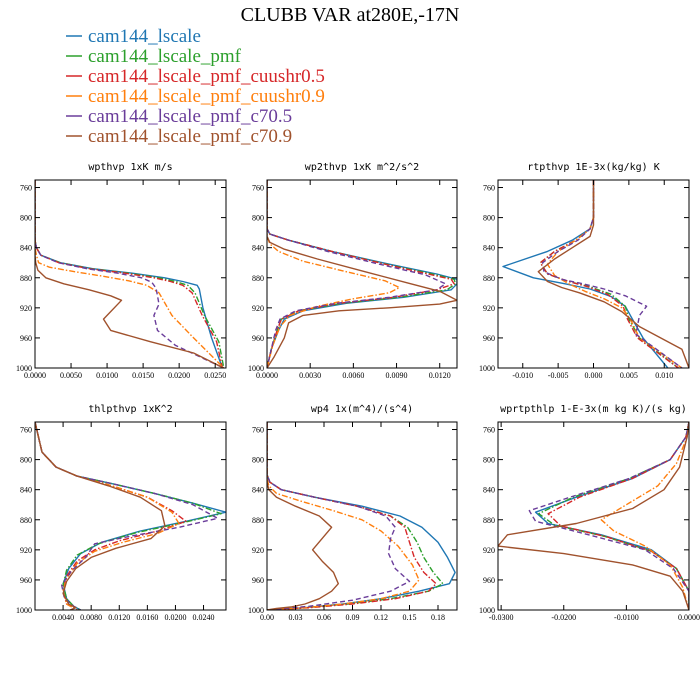 This screenshot has width=700, height=700. What do you see at coordinates (664, 375) in the screenshot?
I see `x-tick-label: 0.010` at bounding box center [664, 375].